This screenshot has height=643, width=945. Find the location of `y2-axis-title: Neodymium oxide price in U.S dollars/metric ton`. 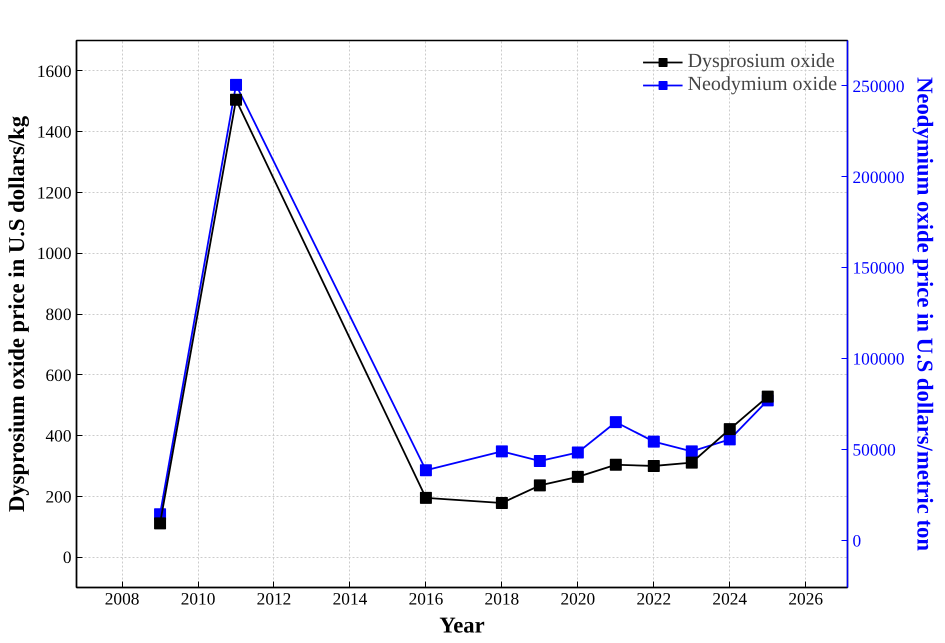

y2-axis-title: Neodymium oxide price in U.S dollars/metric ton is located at coordinates (925, 314).